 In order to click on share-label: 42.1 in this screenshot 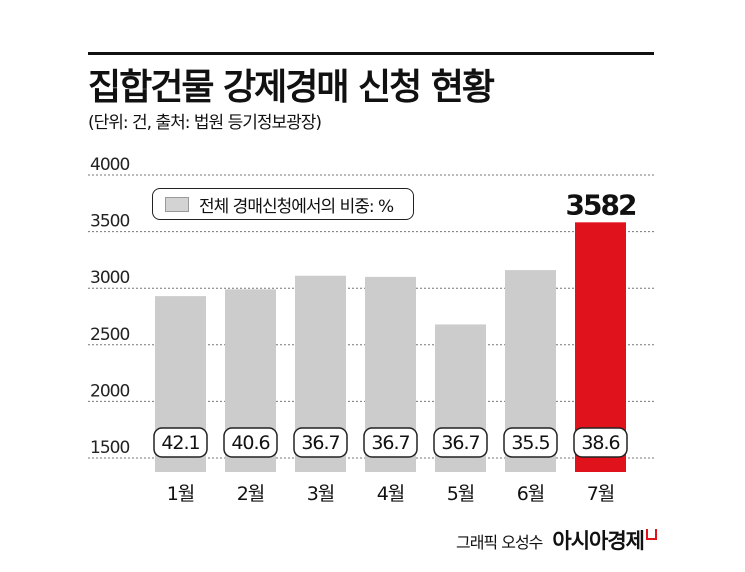, I will do `click(180, 443)`.